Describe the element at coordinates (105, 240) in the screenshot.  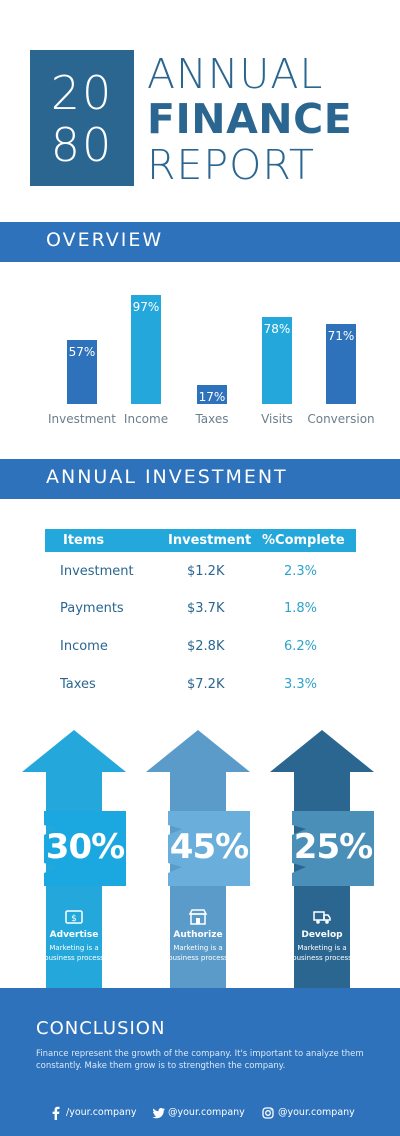
I see `overview-title: OVERVIEW` at that location.